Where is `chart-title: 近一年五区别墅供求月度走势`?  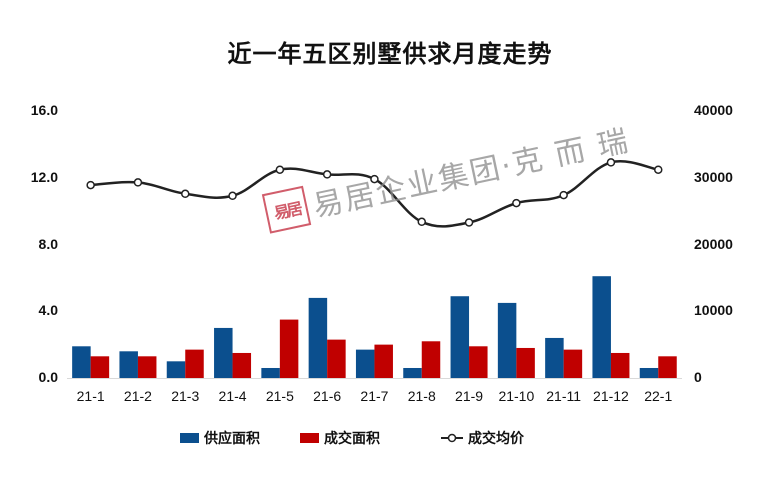 chart-title: 近一年五区别墅供求月度走势 is located at coordinates (390, 54).